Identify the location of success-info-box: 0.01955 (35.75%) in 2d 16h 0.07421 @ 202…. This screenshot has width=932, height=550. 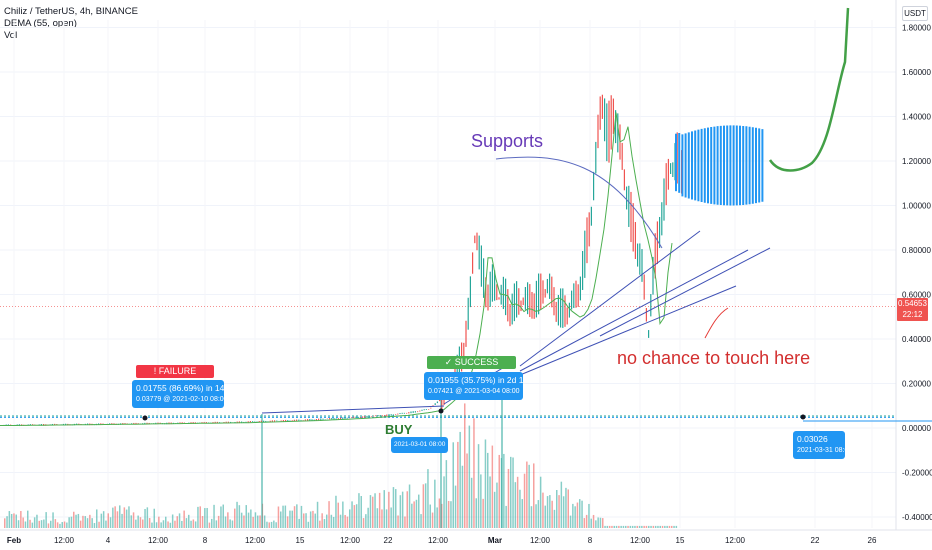
(478, 386).